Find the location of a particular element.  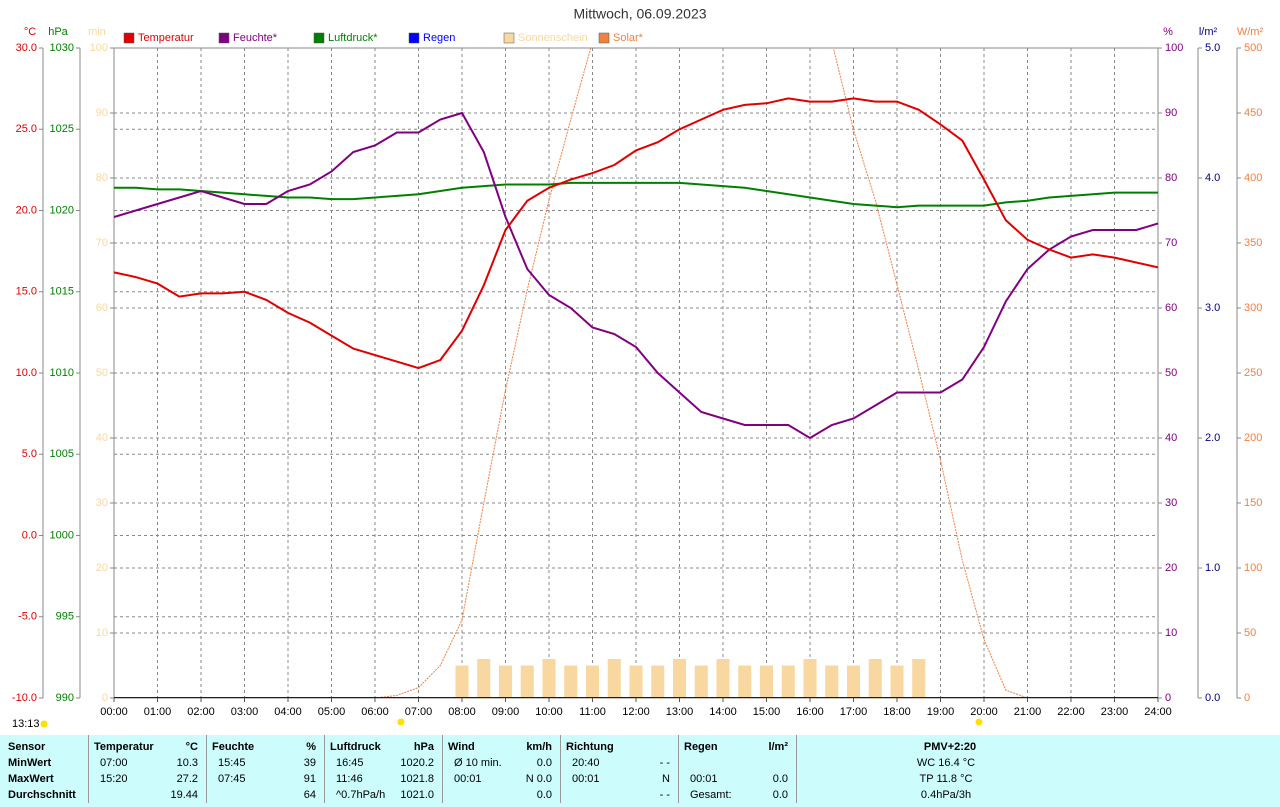

time-marker is located at coordinates (44, 724).